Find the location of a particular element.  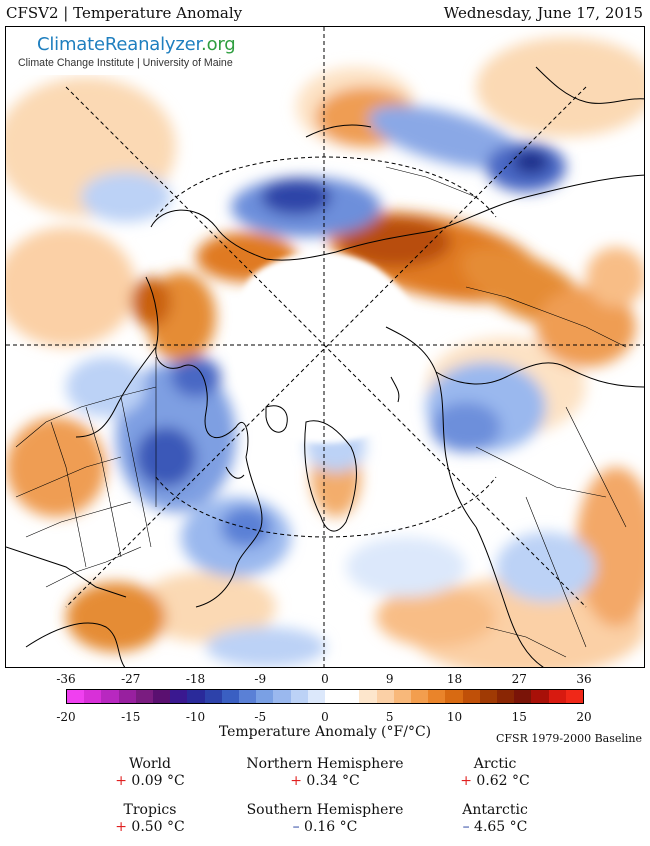

stat-value-line: + 0.34 °C is located at coordinates (325, 781).